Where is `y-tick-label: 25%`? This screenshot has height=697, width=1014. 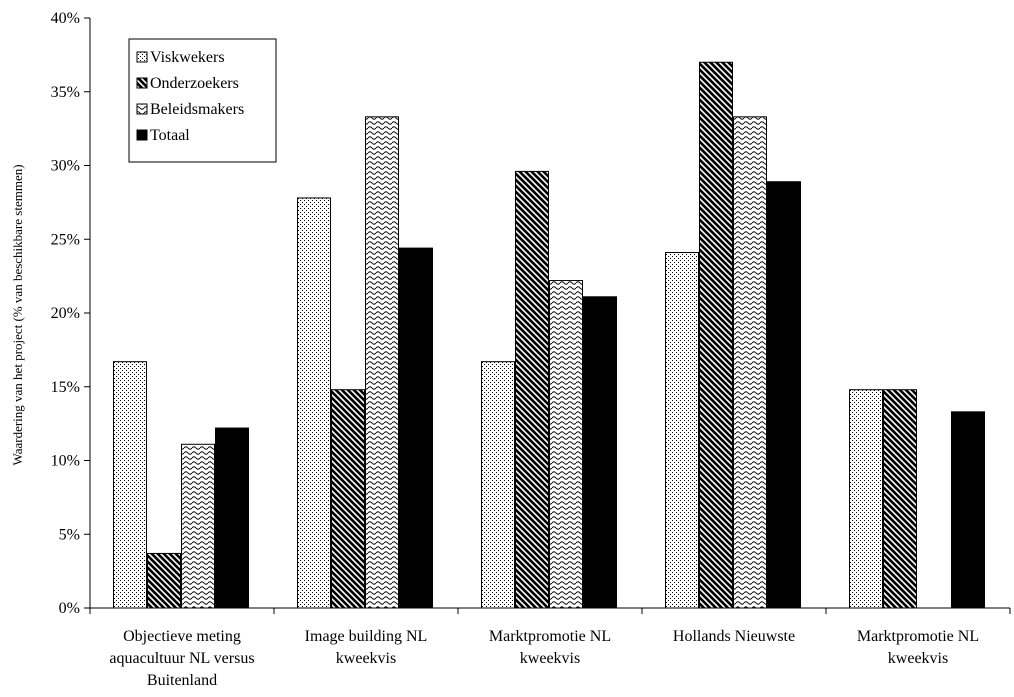
y-tick-label: 25% is located at coordinates (65, 239).